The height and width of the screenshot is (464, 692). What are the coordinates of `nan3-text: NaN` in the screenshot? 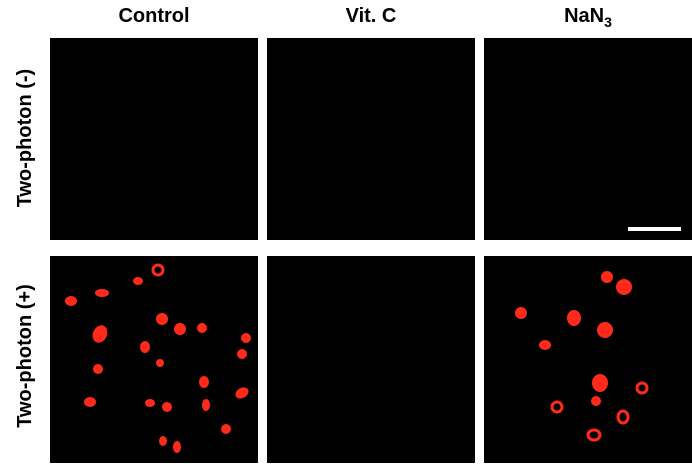 It's located at (584, 16).